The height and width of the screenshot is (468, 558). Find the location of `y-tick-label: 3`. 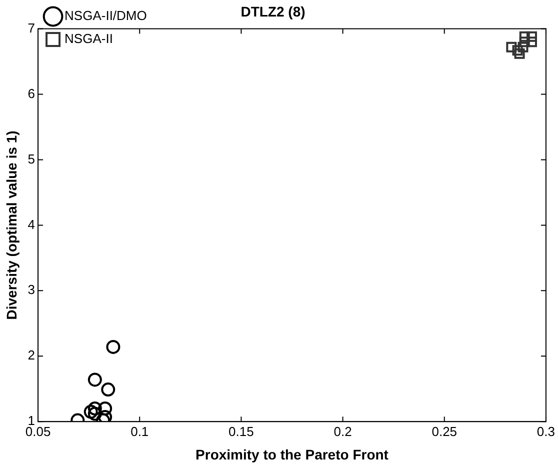

y-tick-label: 3 is located at coordinates (32, 290).